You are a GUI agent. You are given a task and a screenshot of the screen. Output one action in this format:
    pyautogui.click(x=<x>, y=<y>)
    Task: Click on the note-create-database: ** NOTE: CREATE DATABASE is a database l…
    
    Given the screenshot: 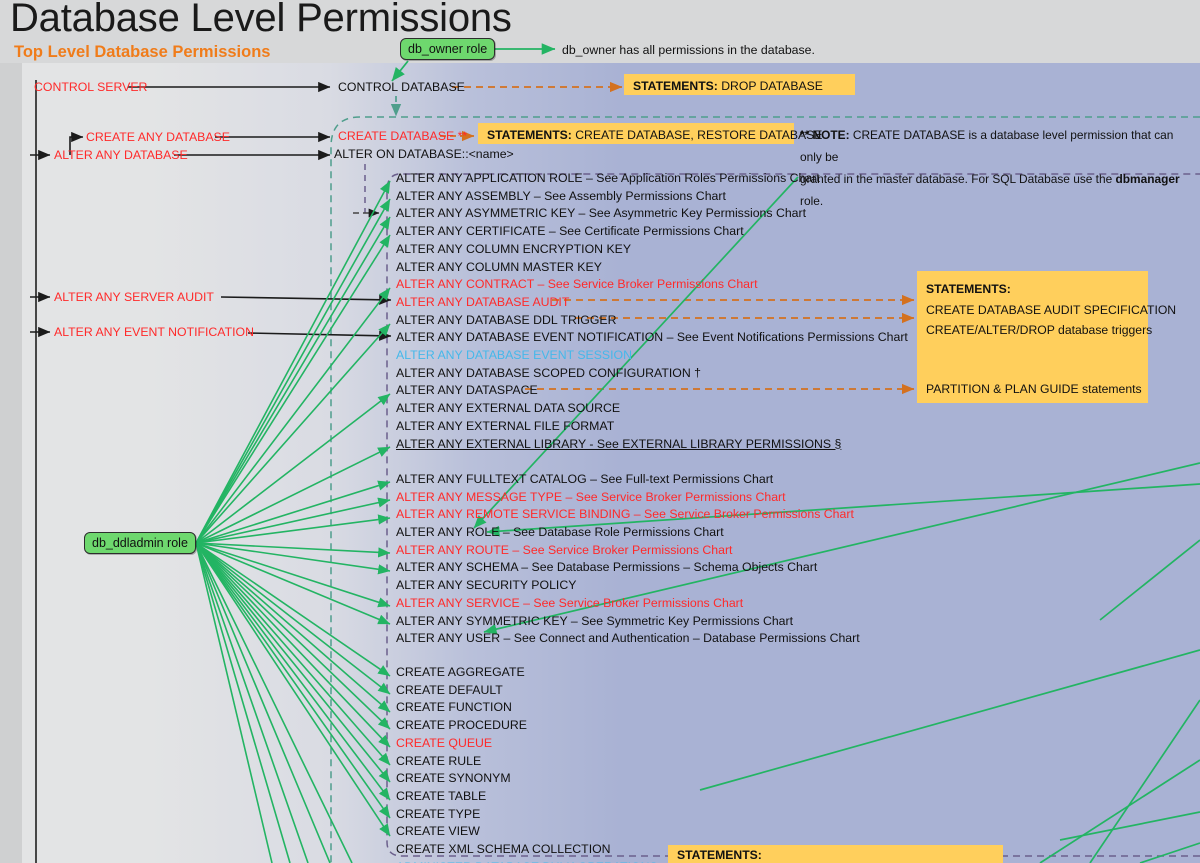 What is the action you would take?
    pyautogui.click(x=999, y=168)
    